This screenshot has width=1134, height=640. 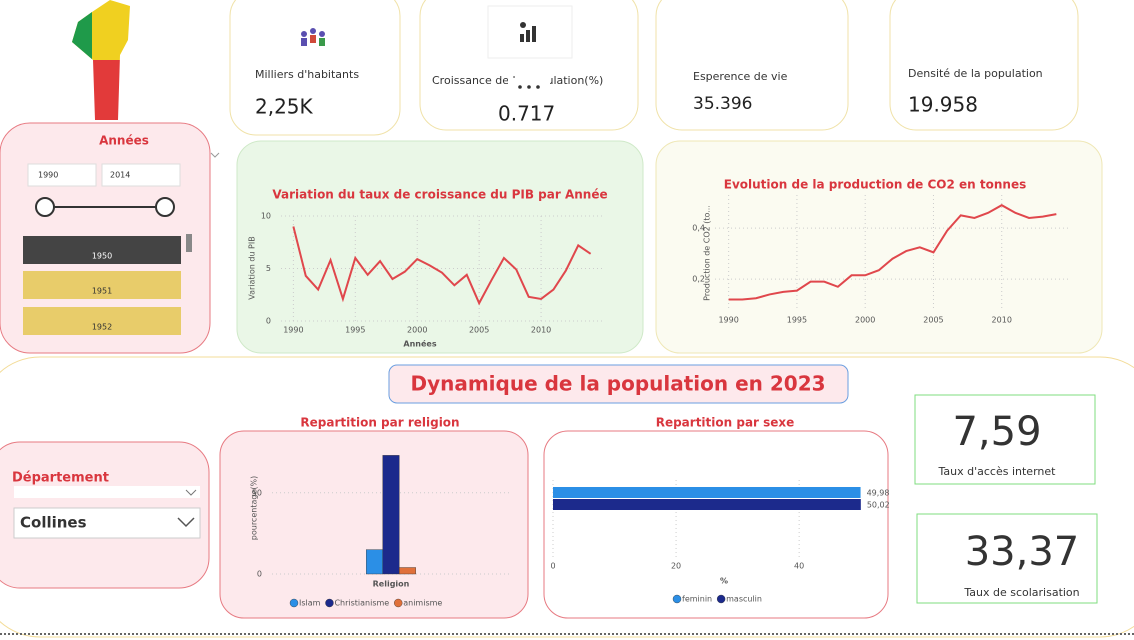 What do you see at coordinates (189, 243) in the screenshot?
I see `scrollbar` at bounding box center [189, 243].